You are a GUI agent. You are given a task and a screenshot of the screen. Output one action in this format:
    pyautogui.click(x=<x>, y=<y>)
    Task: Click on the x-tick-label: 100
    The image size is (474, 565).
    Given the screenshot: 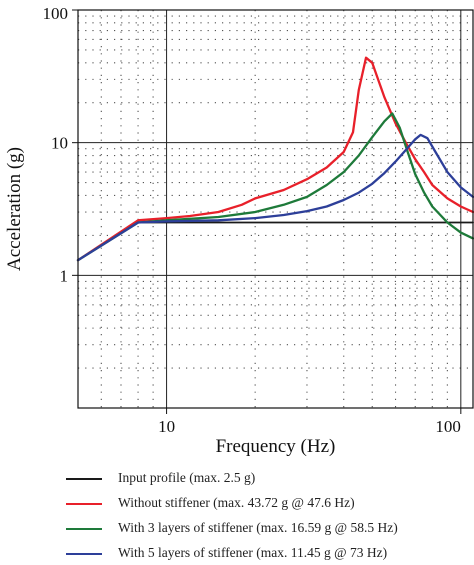 What is the action you would take?
    pyautogui.click(x=448, y=426)
    